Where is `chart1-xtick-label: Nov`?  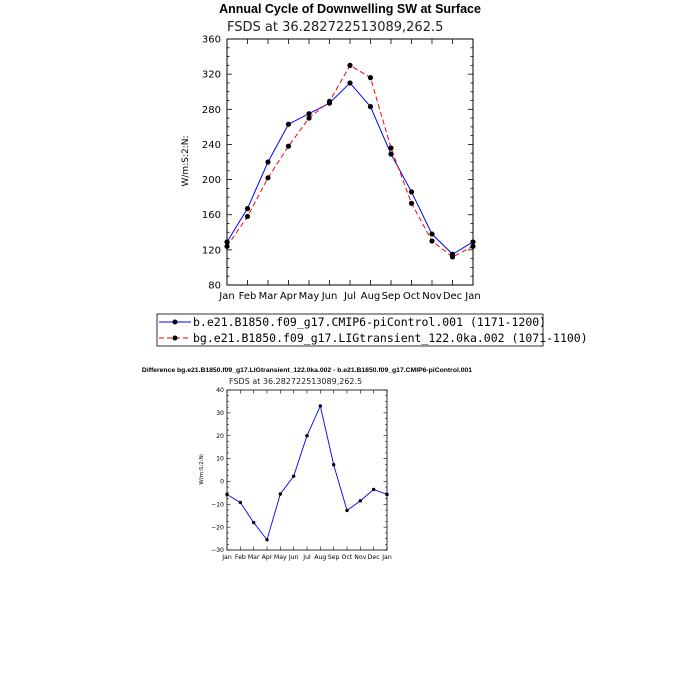
chart1-xtick-label: Nov is located at coordinates (432, 296).